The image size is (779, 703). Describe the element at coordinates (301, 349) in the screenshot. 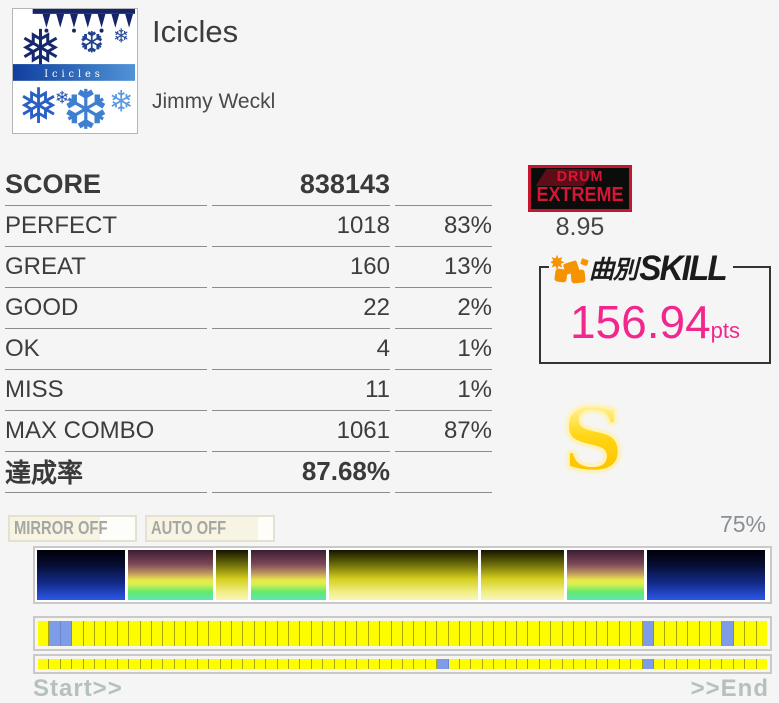

I see `judge-count: 4` at that location.